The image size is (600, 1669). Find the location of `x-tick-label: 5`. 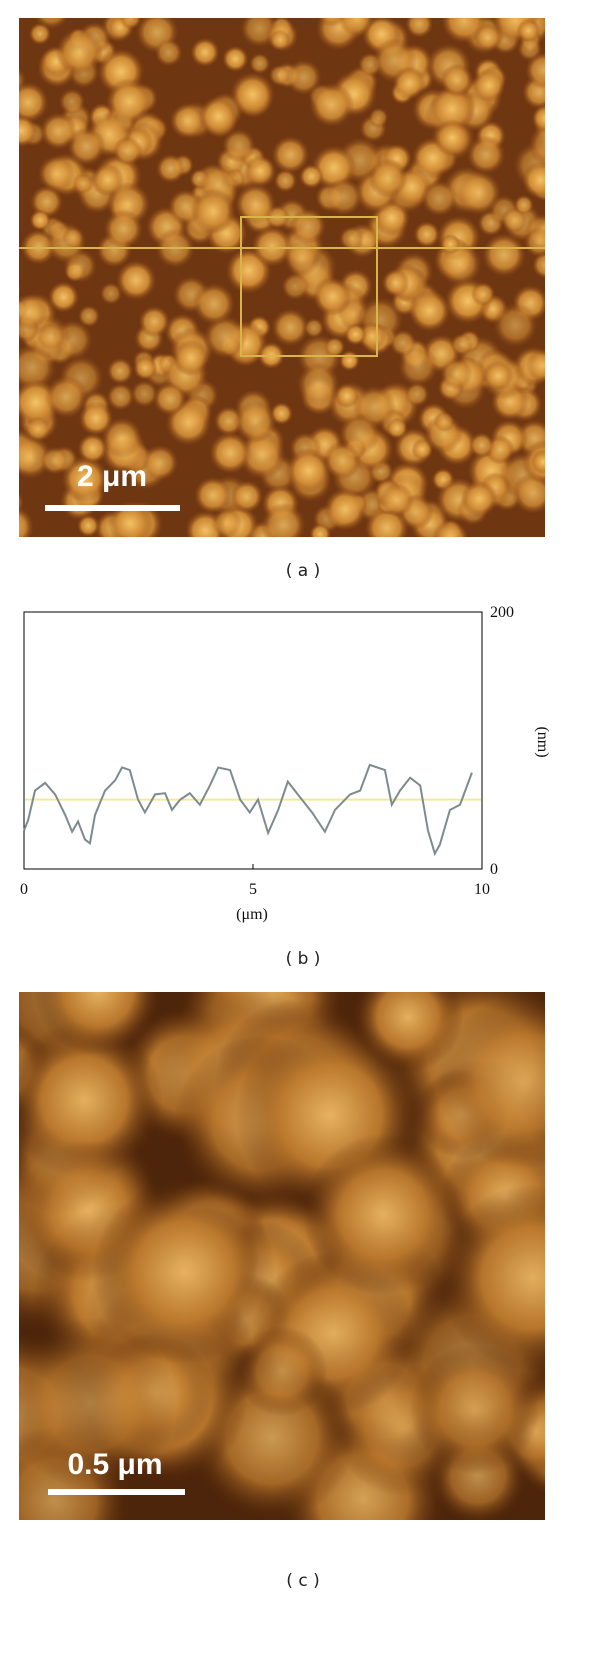

x-tick-label: 5 is located at coordinates (253, 889).